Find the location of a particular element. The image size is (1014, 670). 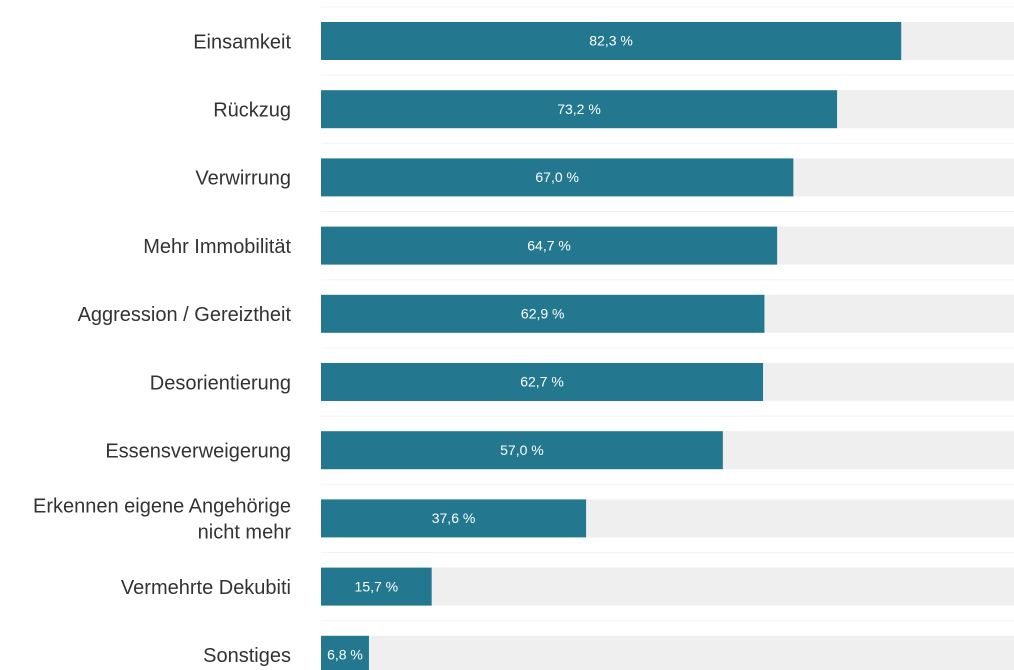

category-label: Mehr Immobilität is located at coordinates (217, 247).